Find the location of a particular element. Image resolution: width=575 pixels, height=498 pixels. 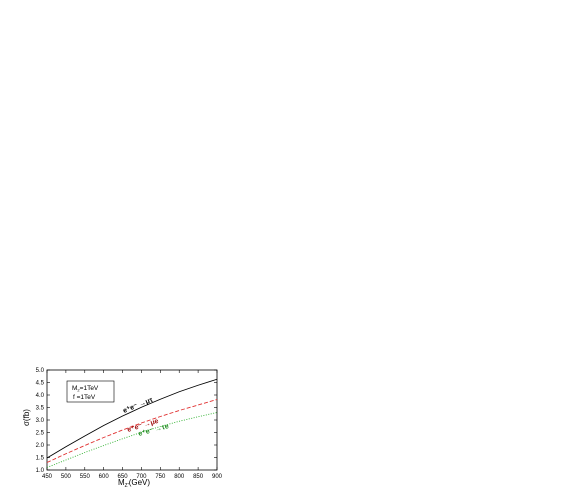

x-tick-label: 500 is located at coordinates (66, 477).